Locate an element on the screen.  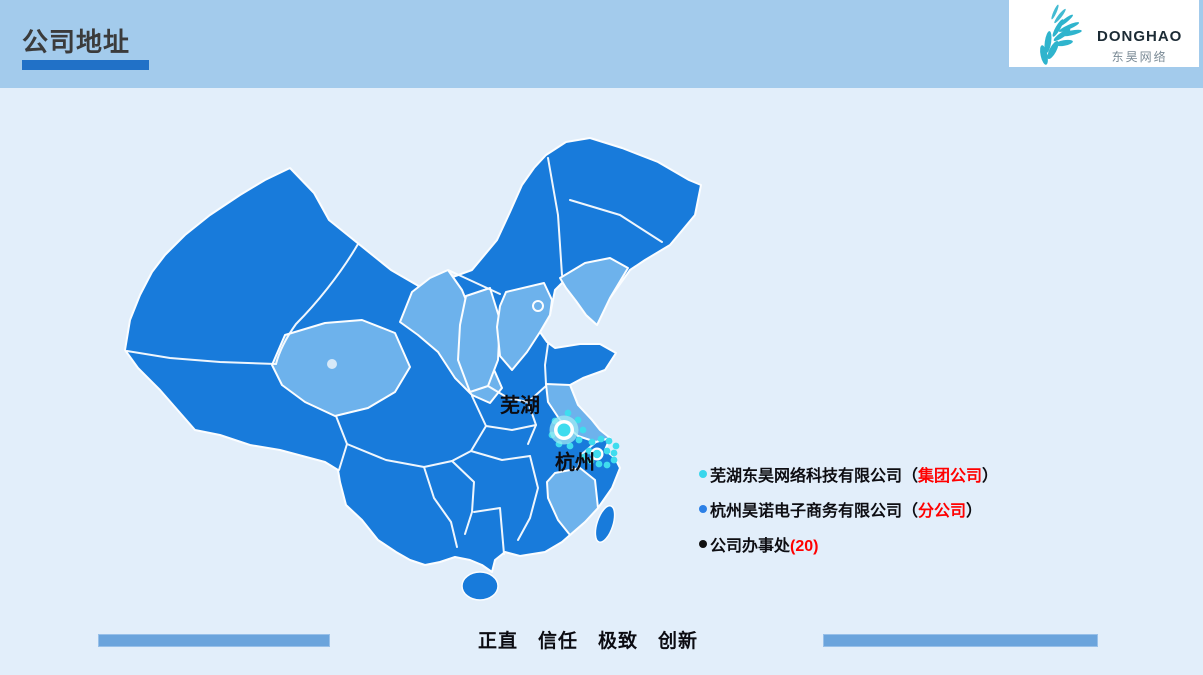
cyan-bullet-icon is located at coordinates (703, 474).